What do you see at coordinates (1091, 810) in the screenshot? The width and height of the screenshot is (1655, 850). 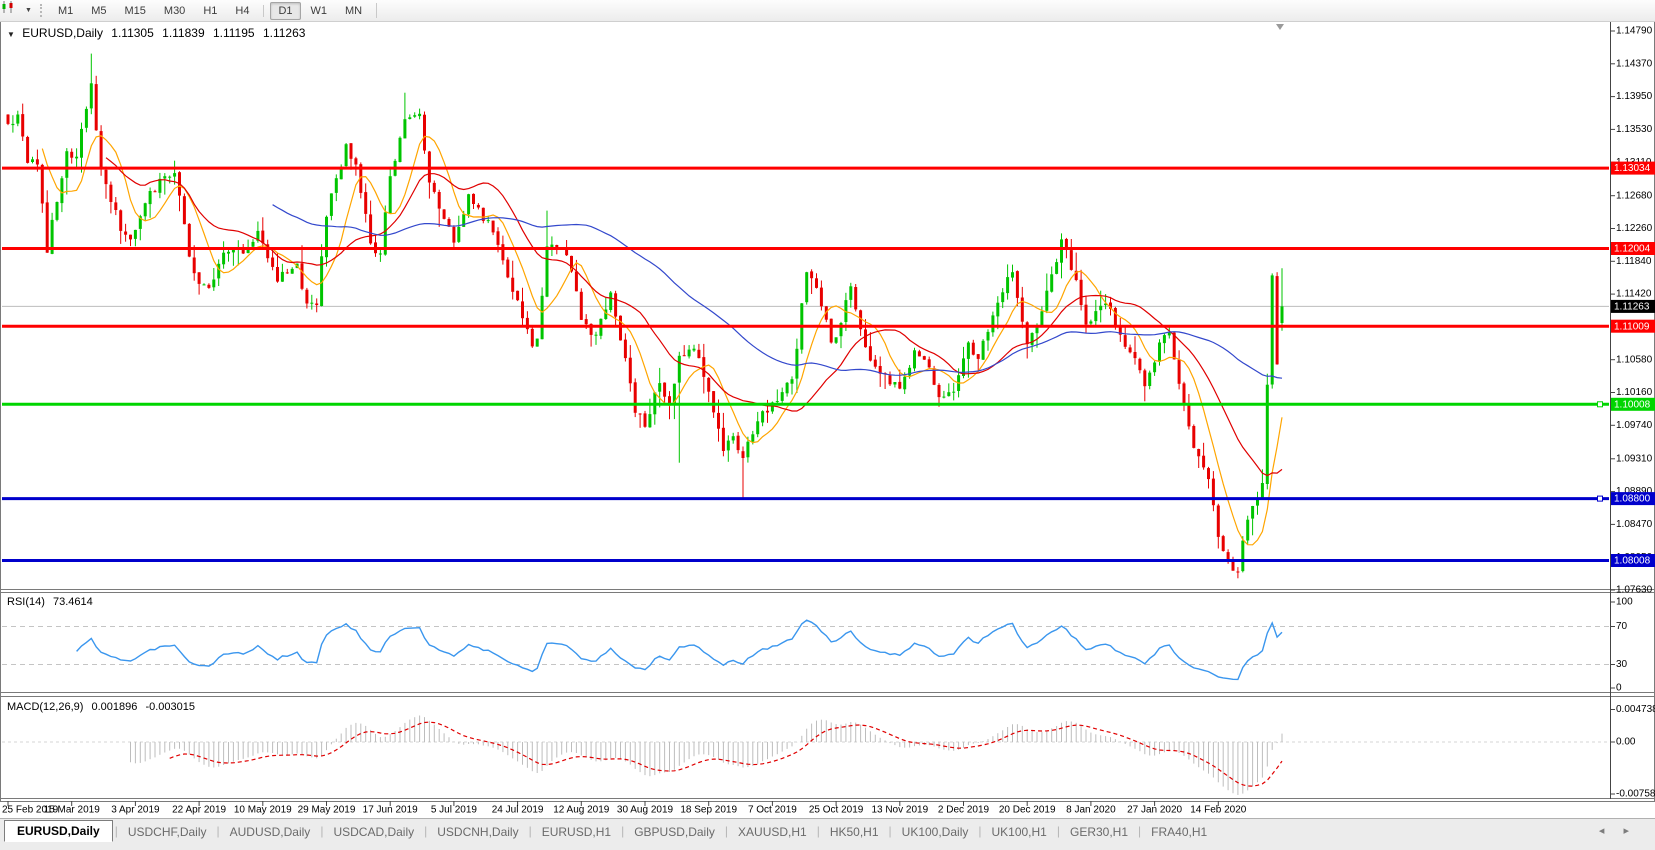 I see `svg-text: 8 Jan 2020` at bounding box center [1091, 810].